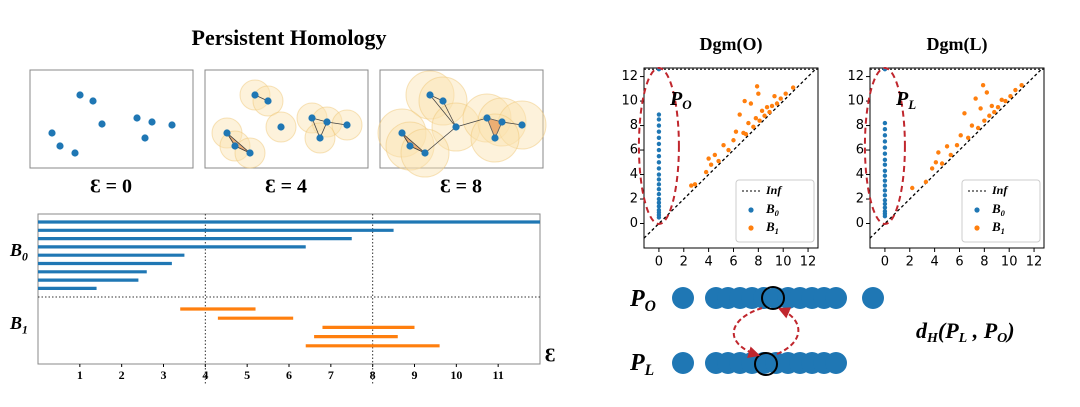 This screenshot has height=407, width=1080. What do you see at coordinates (247, 375) in the screenshot?
I see `x-tick-label: 5` at bounding box center [247, 375].